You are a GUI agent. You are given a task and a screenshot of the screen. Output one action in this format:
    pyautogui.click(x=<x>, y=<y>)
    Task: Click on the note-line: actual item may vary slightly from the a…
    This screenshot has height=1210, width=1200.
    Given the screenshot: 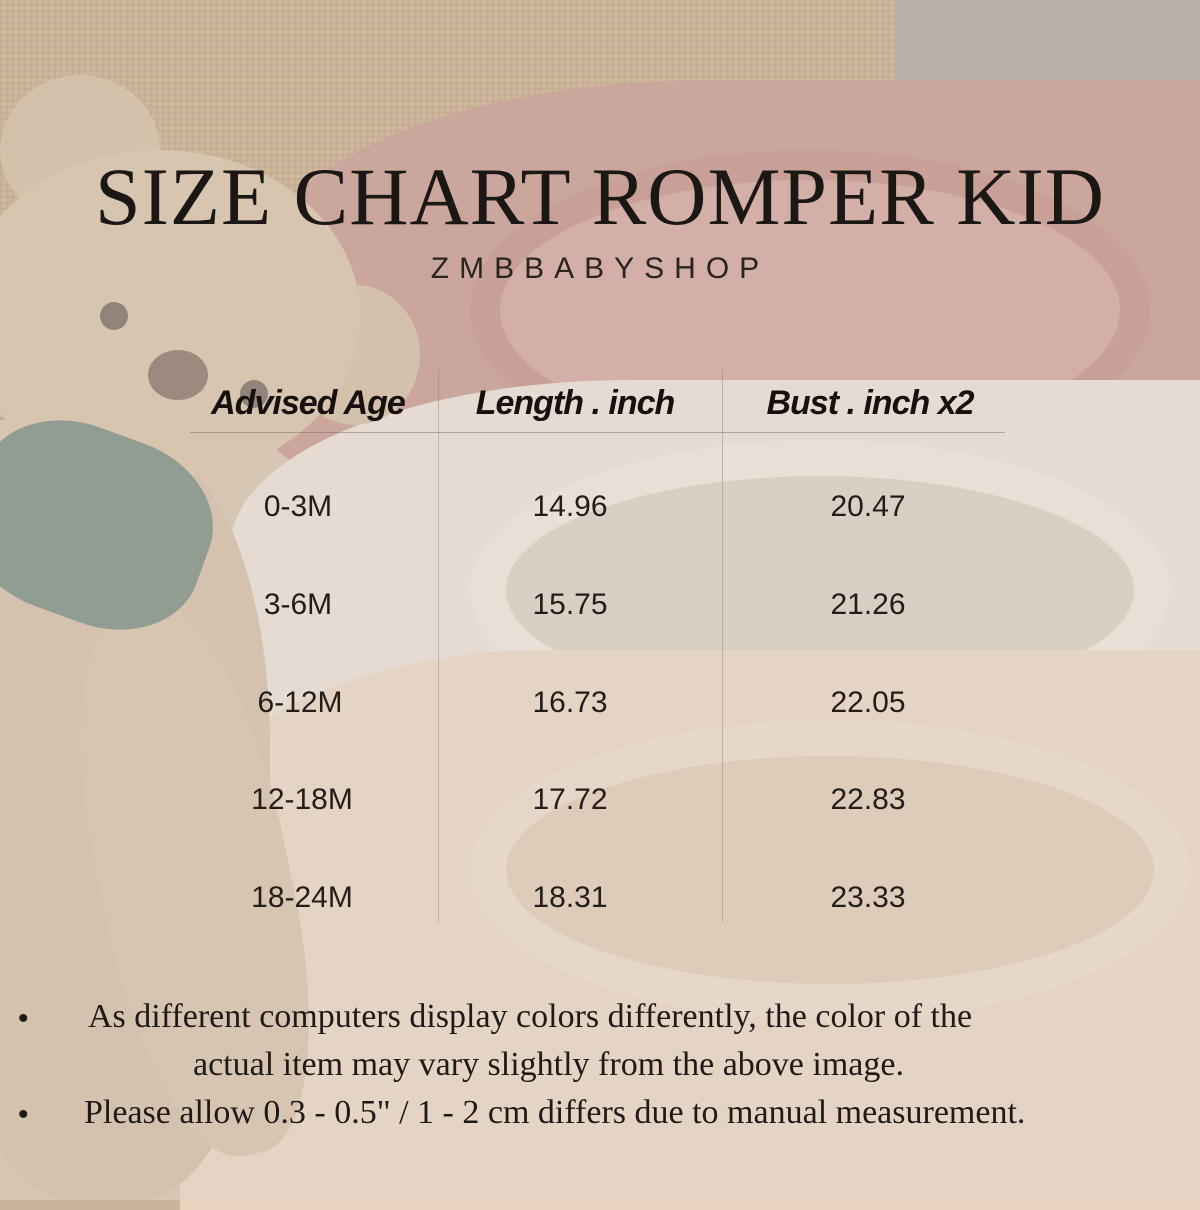 What is the action you would take?
    pyautogui.click(x=548, y=1064)
    